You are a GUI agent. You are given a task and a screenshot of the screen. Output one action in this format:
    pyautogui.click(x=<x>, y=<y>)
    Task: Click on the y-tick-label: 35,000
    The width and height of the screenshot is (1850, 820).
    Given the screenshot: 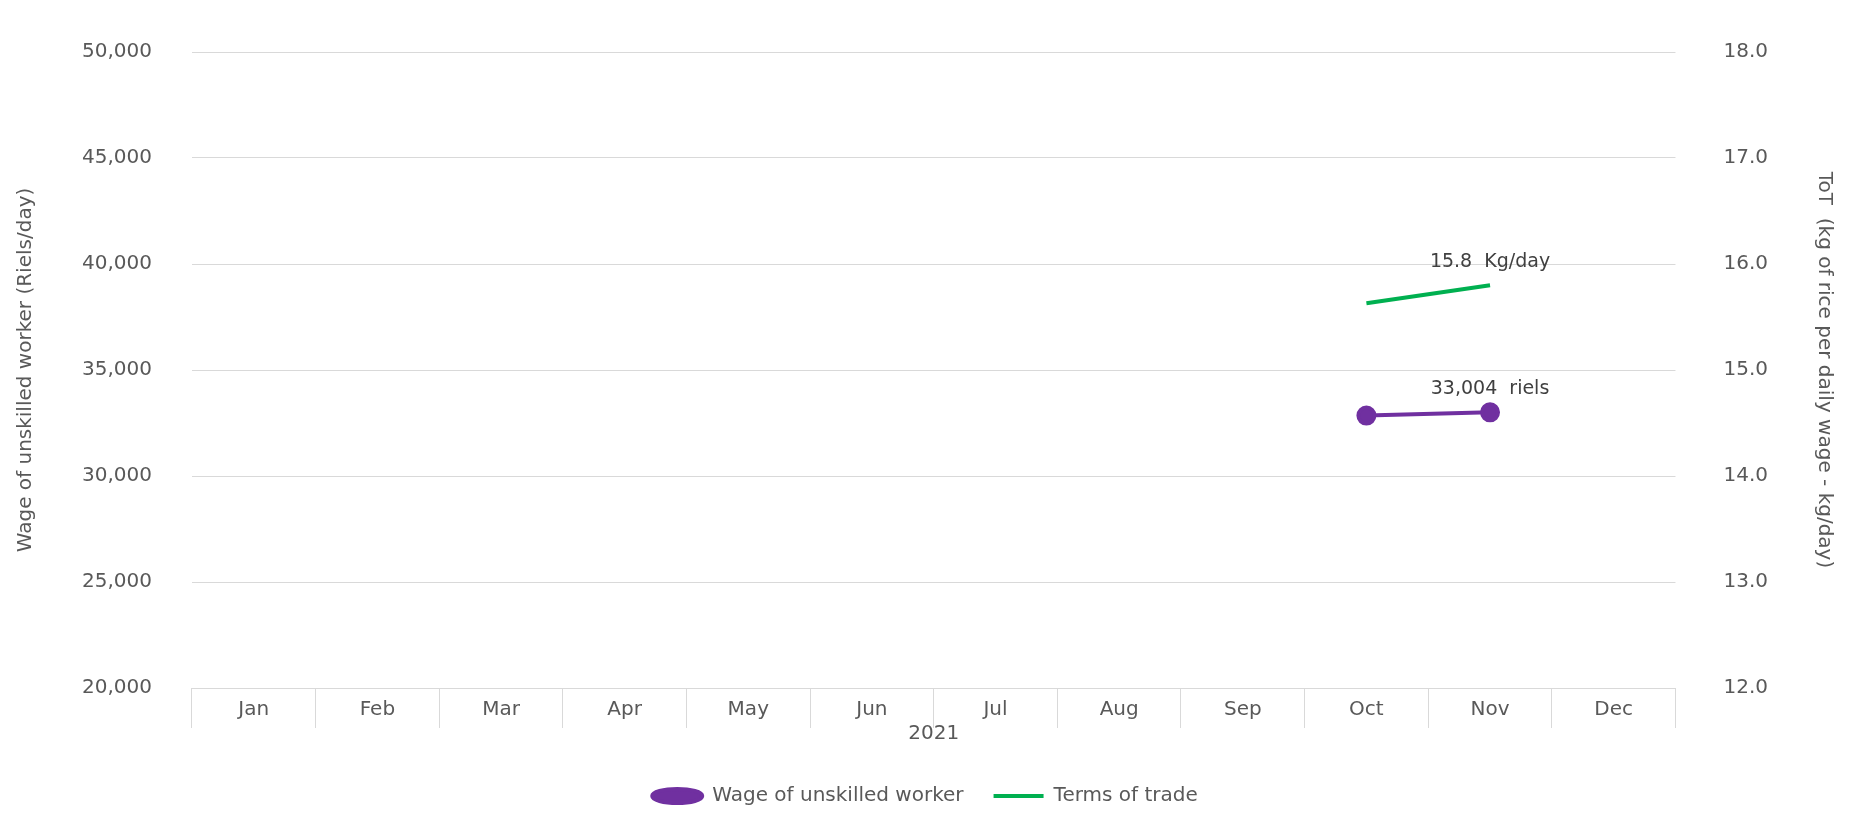 What is the action you would take?
    pyautogui.click(x=117, y=368)
    